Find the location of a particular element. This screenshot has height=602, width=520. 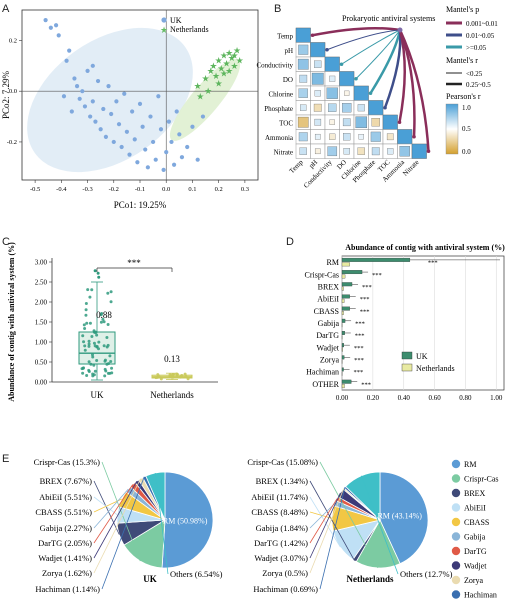

variable-label-col: pH is located at coordinates (313, 164).